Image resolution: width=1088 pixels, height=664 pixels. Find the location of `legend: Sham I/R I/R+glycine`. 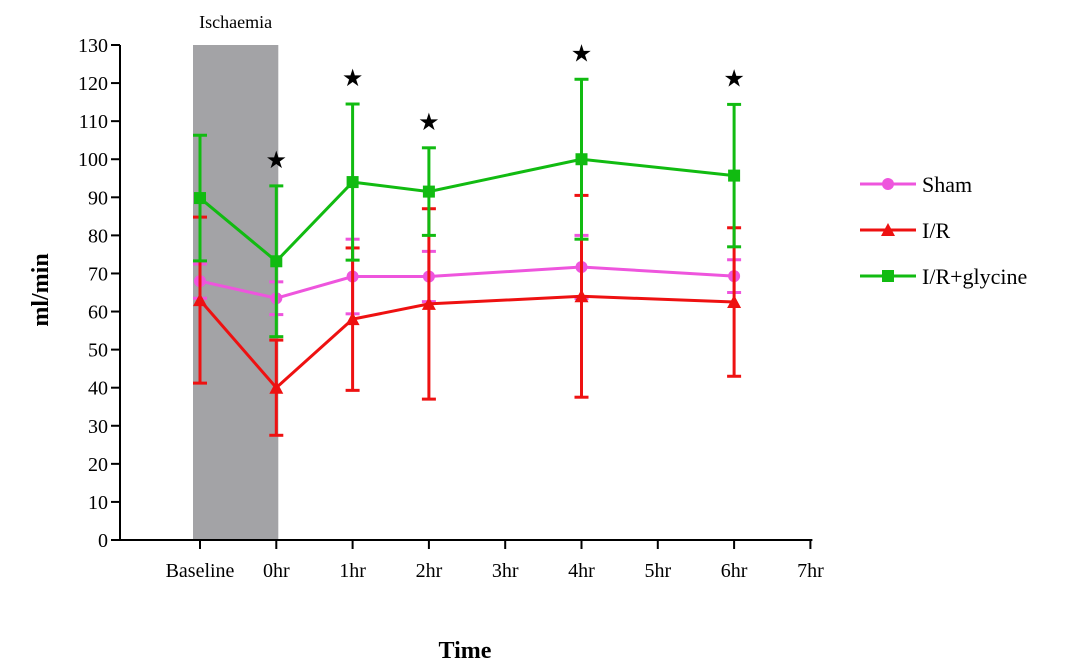

legend: Sham I/R I/R+glycine is located at coordinates (943, 230).